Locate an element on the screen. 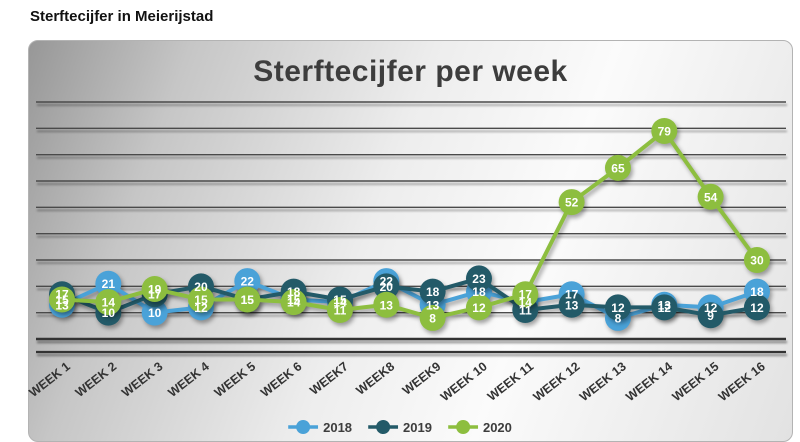 The image size is (800, 442). data-point-2020-week15 is located at coordinates (710, 196).